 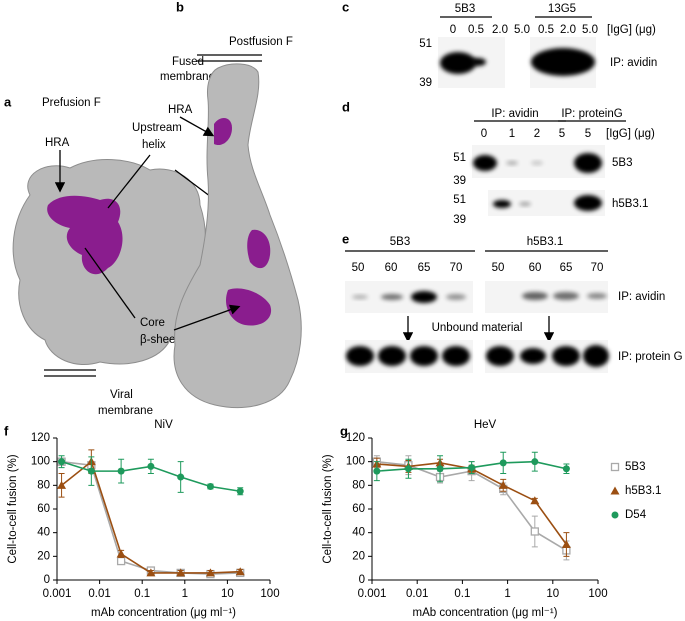 What do you see at coordinates (477, 328) in the screenshot?
I see `annotation: Unbound material` at bounding box center [477, 328].